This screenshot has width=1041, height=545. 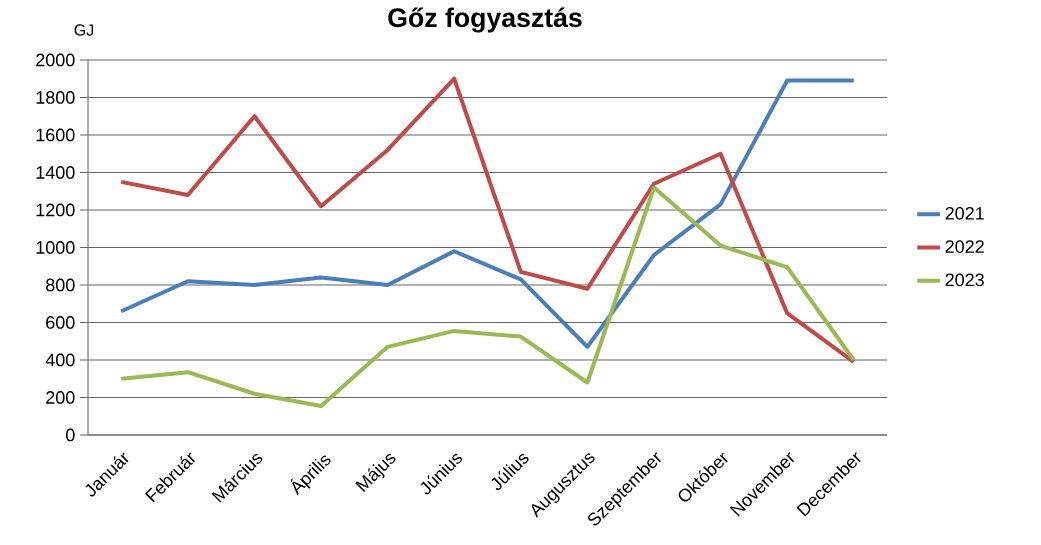 What do you see at coordinates (55, 60) in the screenshot?
I see `y-tick-label: 2000` at bounding box center [55, 60].